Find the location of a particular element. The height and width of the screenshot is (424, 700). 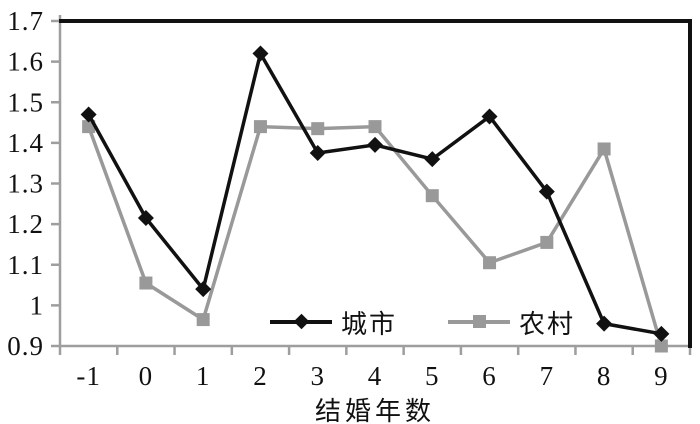

x-axis-tick-label: 4 is located at coordinates (375, 376).